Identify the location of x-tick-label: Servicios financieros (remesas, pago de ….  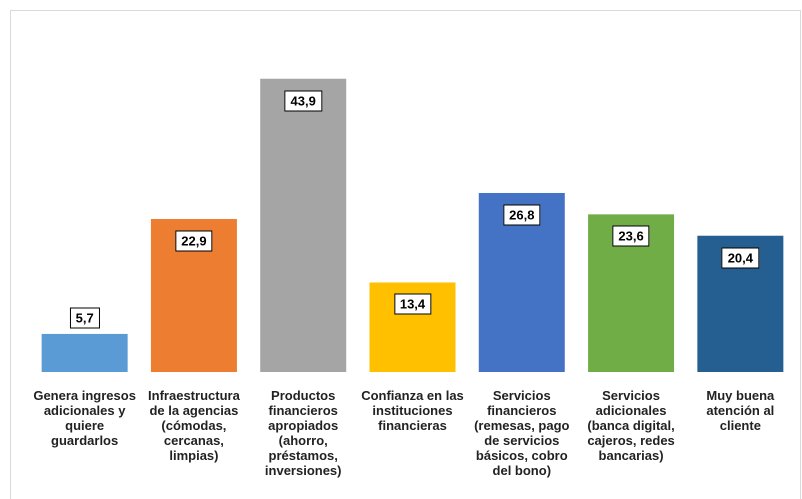
(522, 433).